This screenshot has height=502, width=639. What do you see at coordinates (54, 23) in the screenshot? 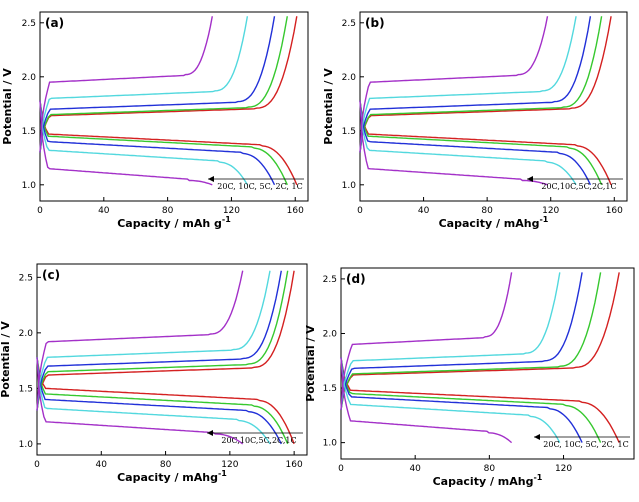
I see `panel-letter: (a)` at bounding box center [54, 23].